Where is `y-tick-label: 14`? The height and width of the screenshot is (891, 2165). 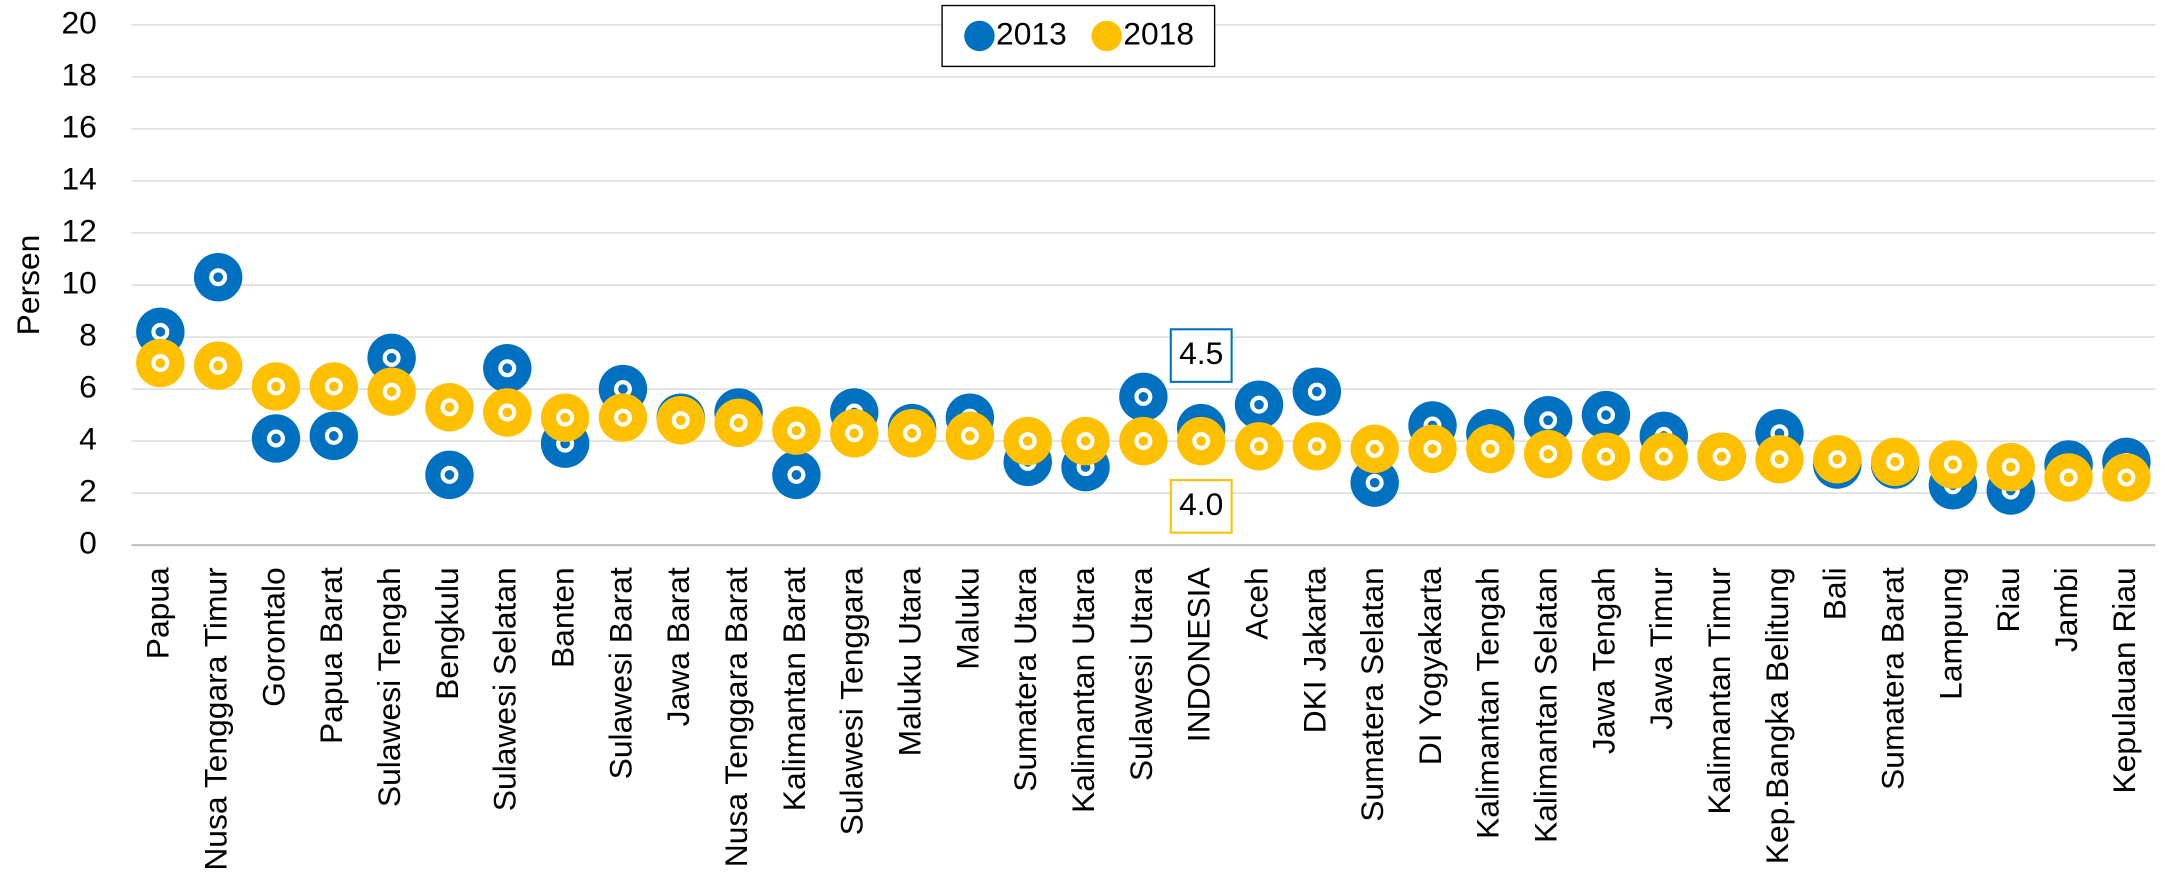 y-tick-label: 14 is located at coordinates (78, 178).